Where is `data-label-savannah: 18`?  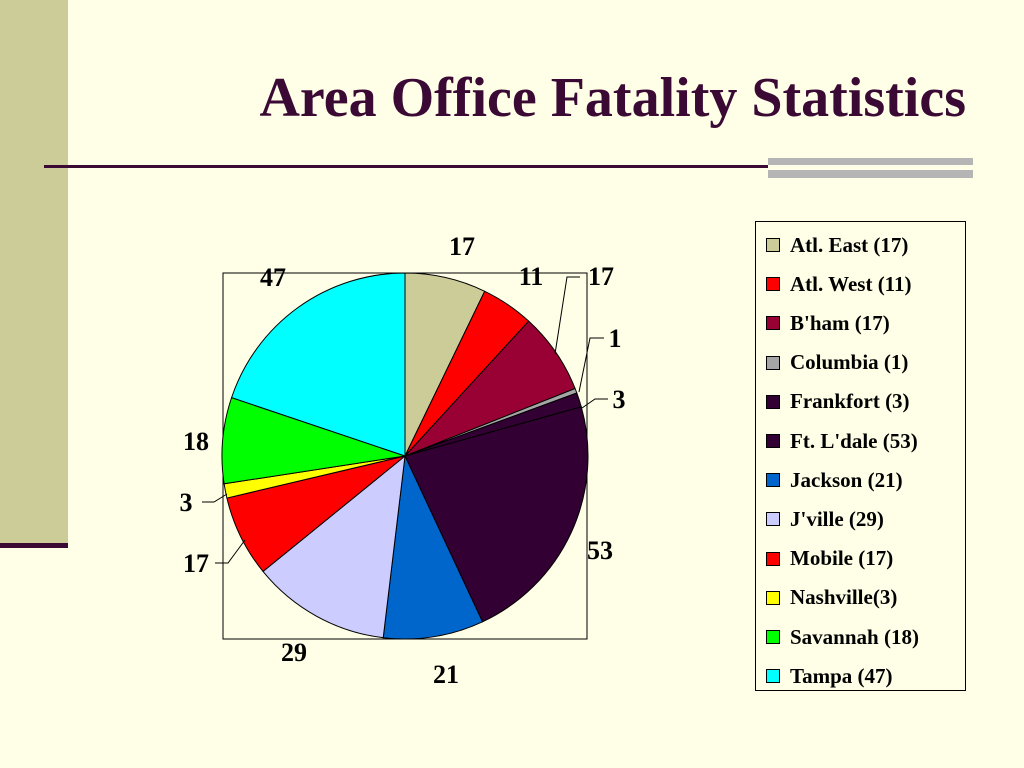
data-label-savannah: 18 is located at coordinates (196, 441).